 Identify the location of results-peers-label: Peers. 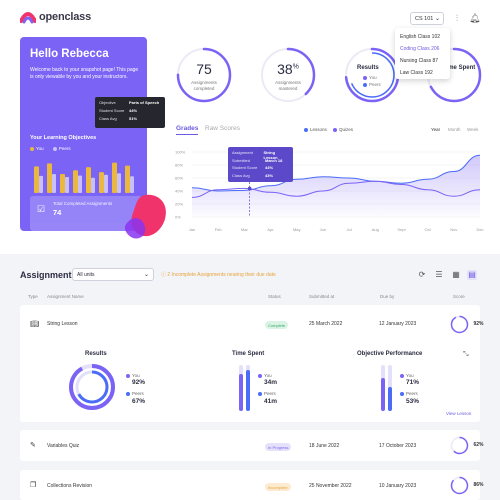
(375, 84).